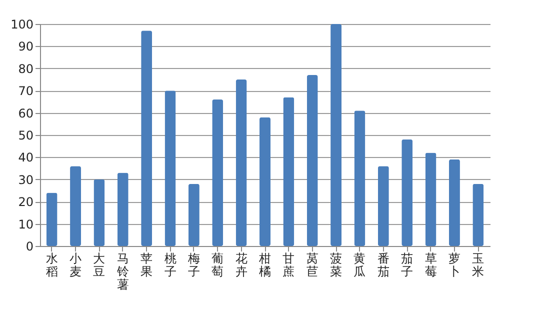 The image size is (544, 333). Describe the element at coordinates (52, 265) in the screenshot. I see `x-tick-label: 水稻` at that location.